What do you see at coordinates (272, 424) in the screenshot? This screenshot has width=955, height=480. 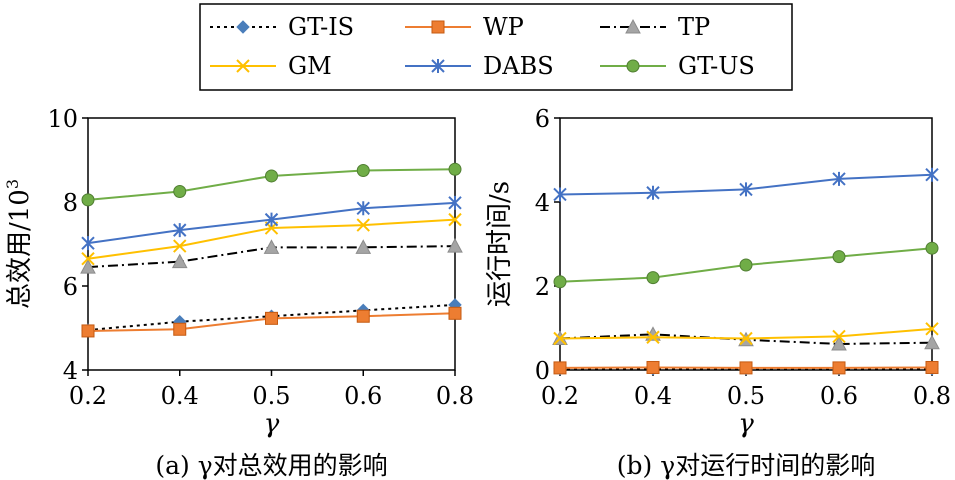 I see `chart-a-x-axis-label: γ` at bounding box center [272, 424].